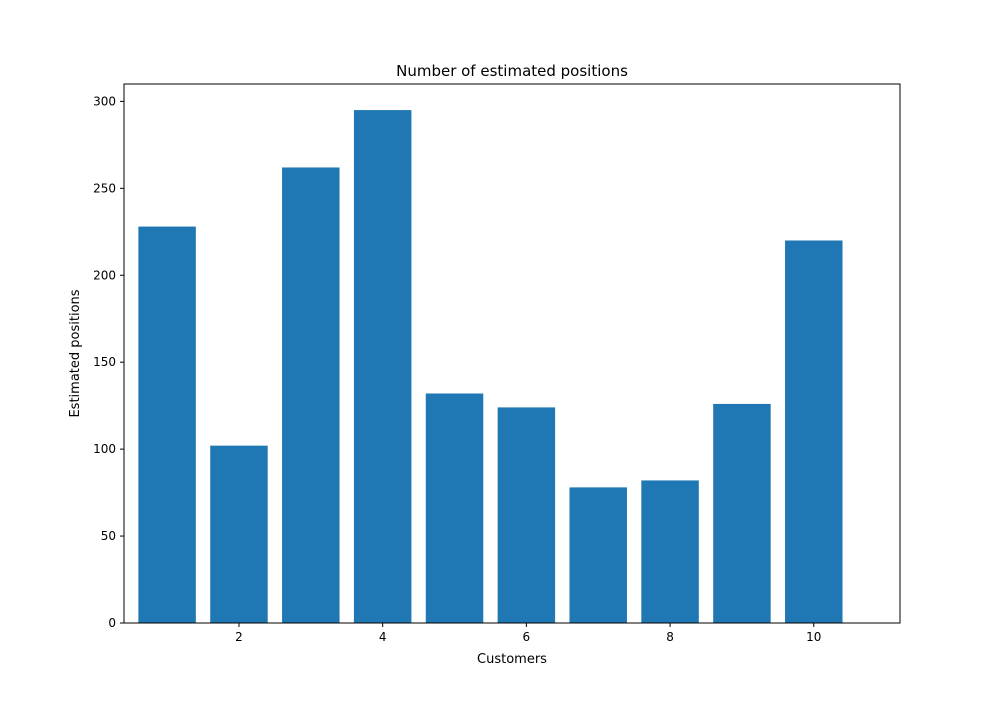 The height and width of the screenshot is (704, 1000). I want to click on x-axis-label: Customers, so click(512, 659).